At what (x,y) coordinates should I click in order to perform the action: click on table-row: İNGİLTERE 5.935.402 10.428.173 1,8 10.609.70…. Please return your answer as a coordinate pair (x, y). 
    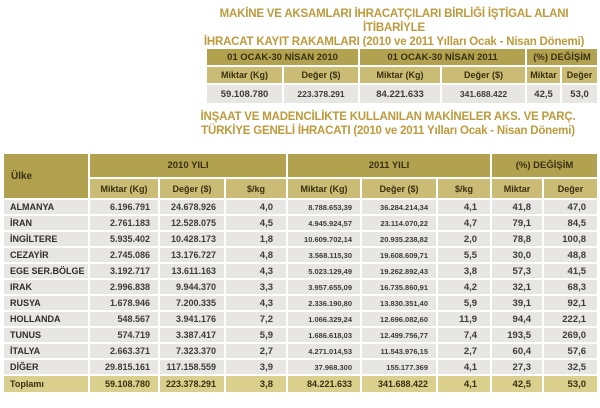
    Looking at the image, I should click on (301, 239).